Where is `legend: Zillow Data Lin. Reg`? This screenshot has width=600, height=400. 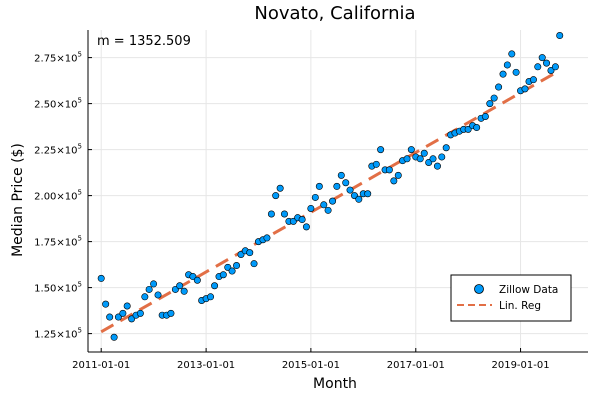
legend: Zillow Data Lin. Reg is located at coordinates (511, 298).